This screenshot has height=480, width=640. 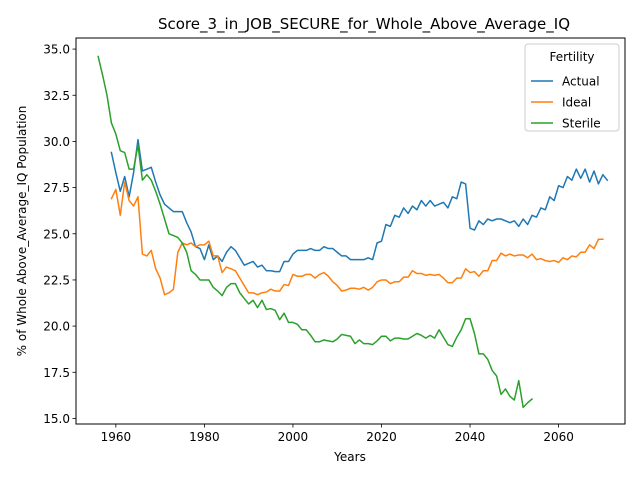 What do you see at coordinates (56, 188) in the screenshot?
I see `y-tick-label: 27.5` at bounding box center [56, 188].